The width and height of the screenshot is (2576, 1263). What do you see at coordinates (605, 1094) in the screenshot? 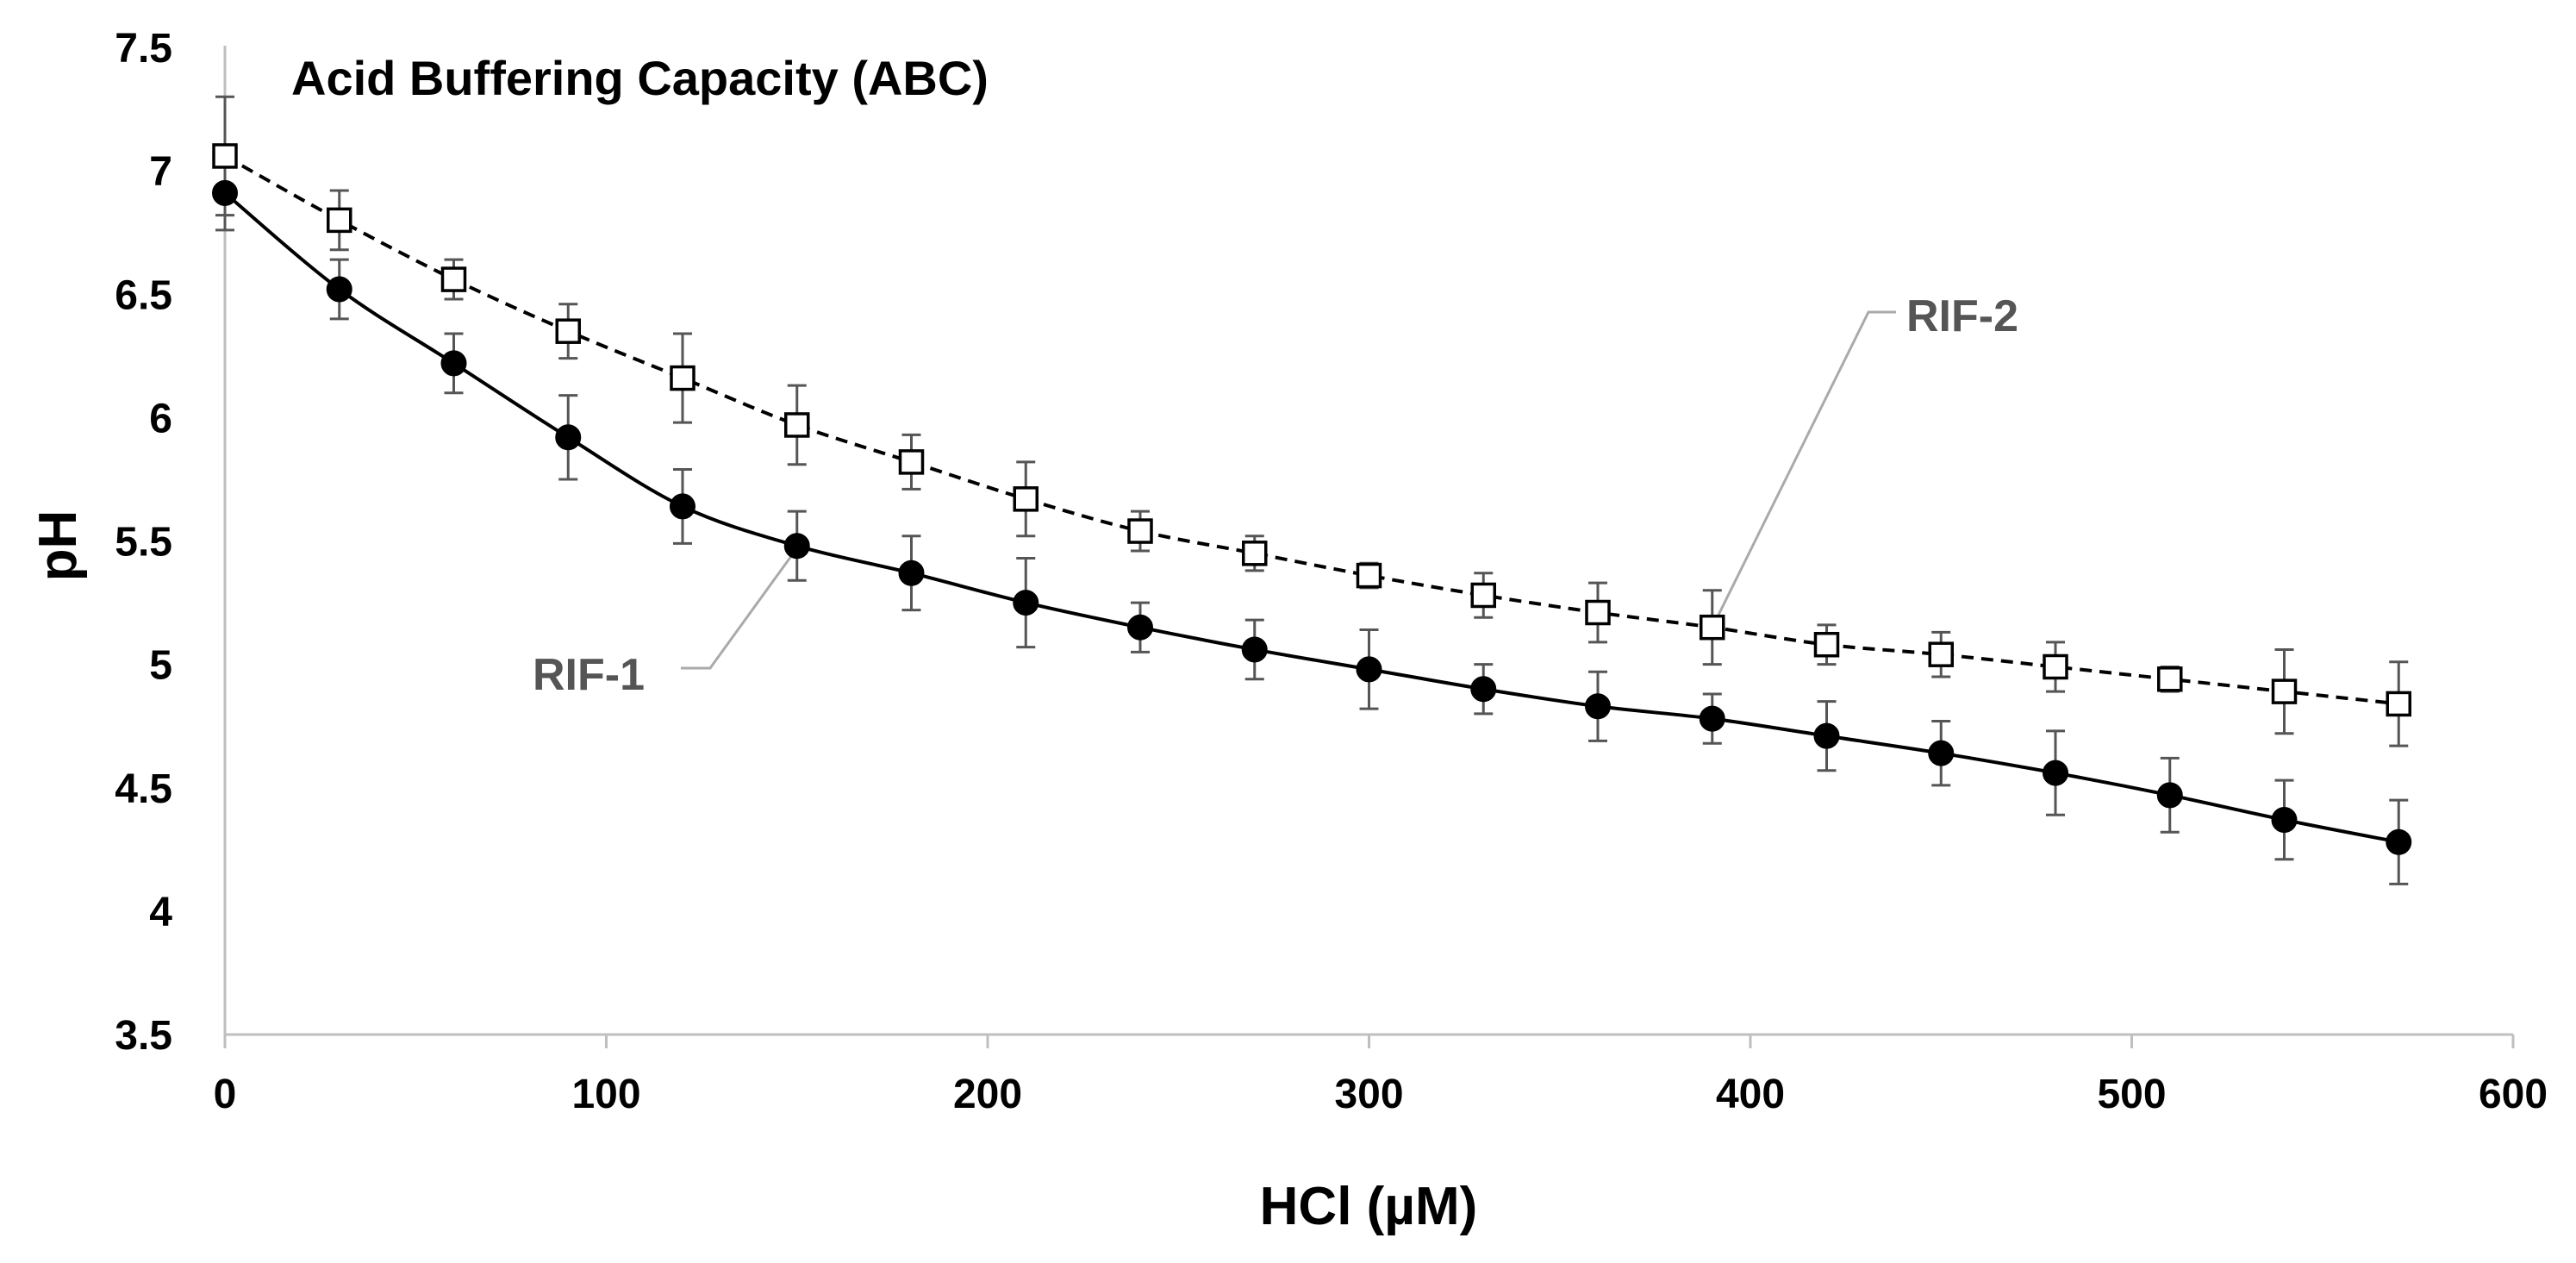
I see `x-tick-label: 100` at bounding box center [605, 1094].